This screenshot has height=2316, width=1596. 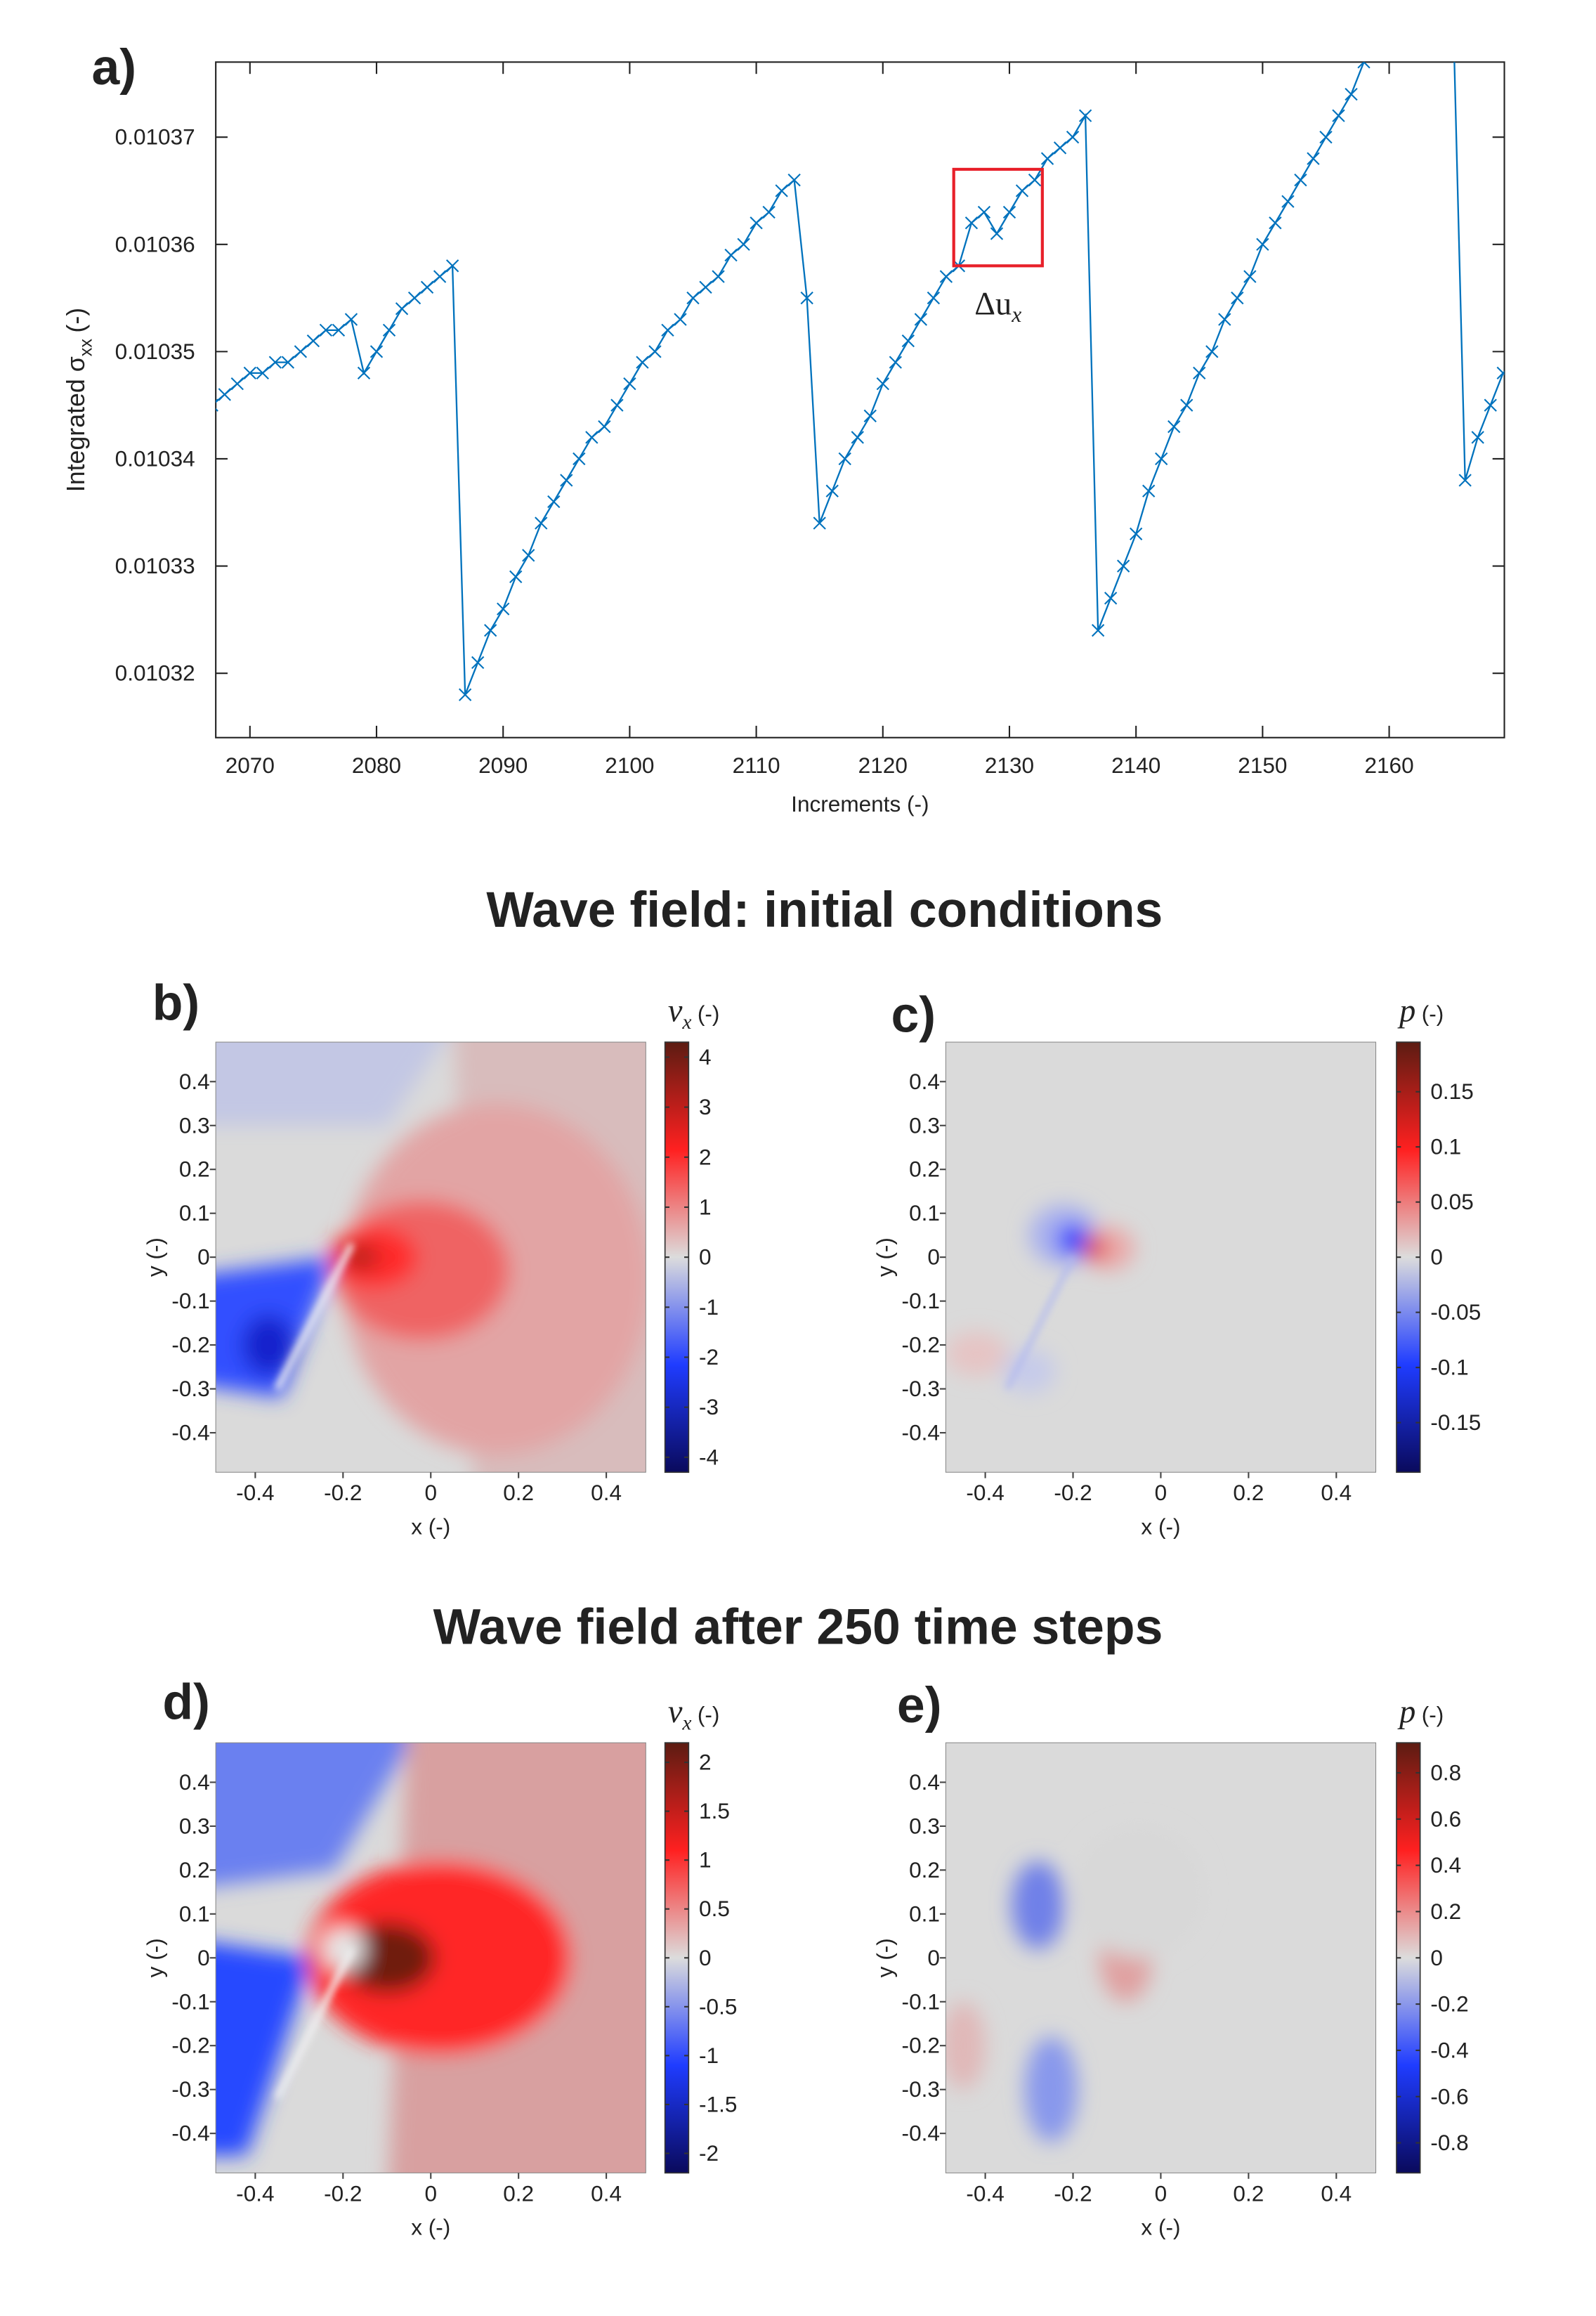 What do you see at coordinates (985, 2193) in the screenshot?
I see `x-tick-label: -0.4` at bounding box center [985, 2193].